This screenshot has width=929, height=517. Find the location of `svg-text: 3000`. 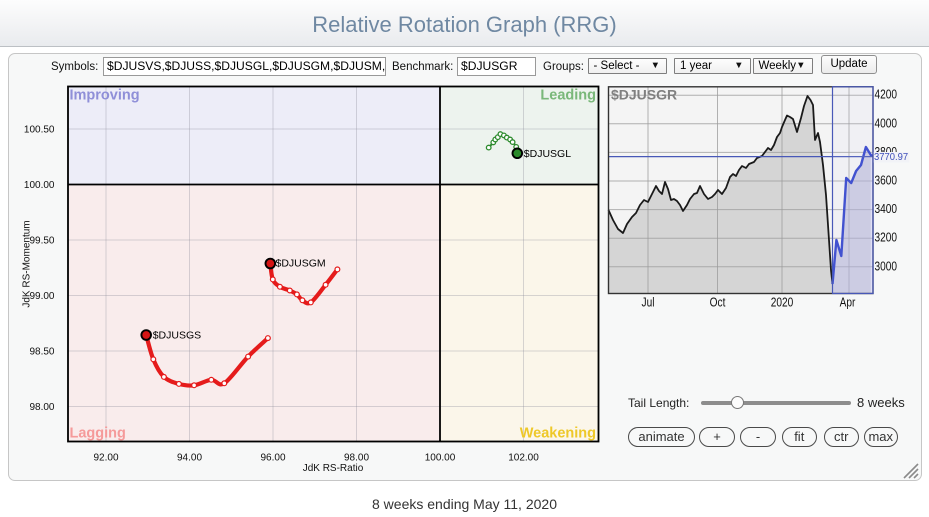

svg-text: 3000 is located at coordinates (886, 266).